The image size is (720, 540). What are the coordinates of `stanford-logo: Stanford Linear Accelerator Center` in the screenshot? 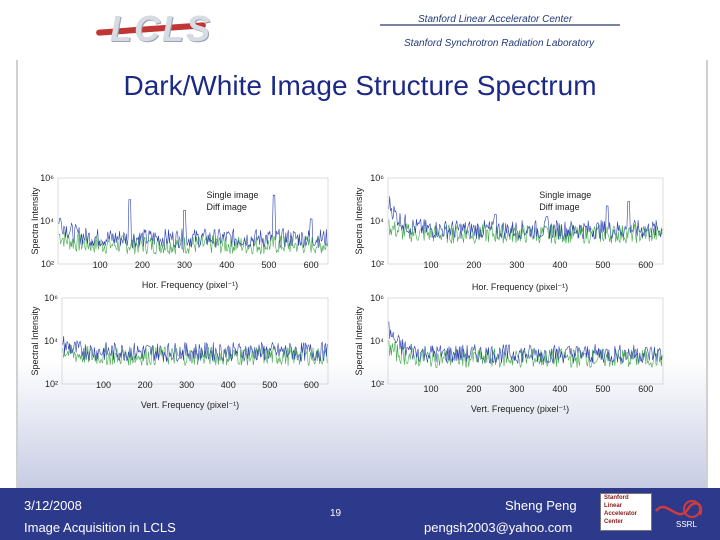 It's located at (626, 512).